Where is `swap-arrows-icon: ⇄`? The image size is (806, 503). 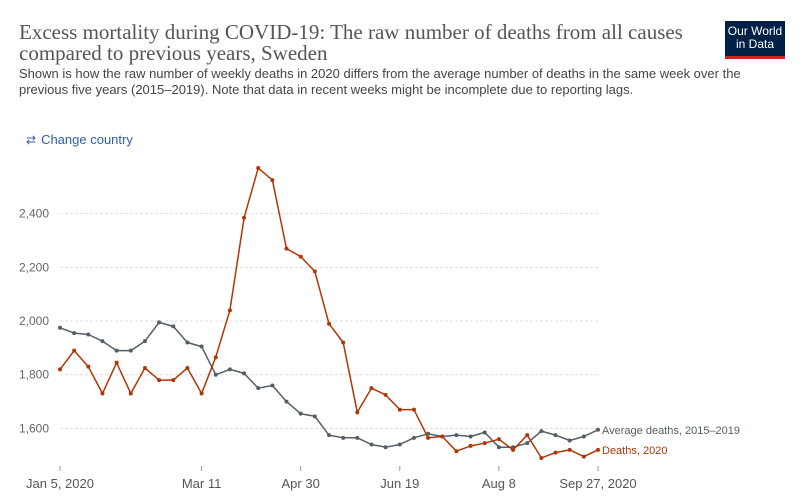
swap-arrows-icon: ⇄ is located at coordinates (31, 139).